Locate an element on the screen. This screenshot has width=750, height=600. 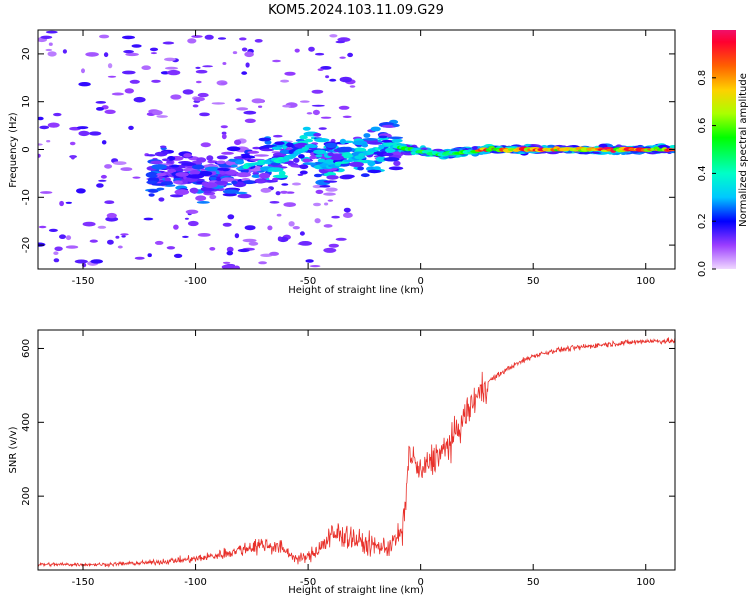
colorbar-tick-label: 0.6 is located at coordinates (702, 126).